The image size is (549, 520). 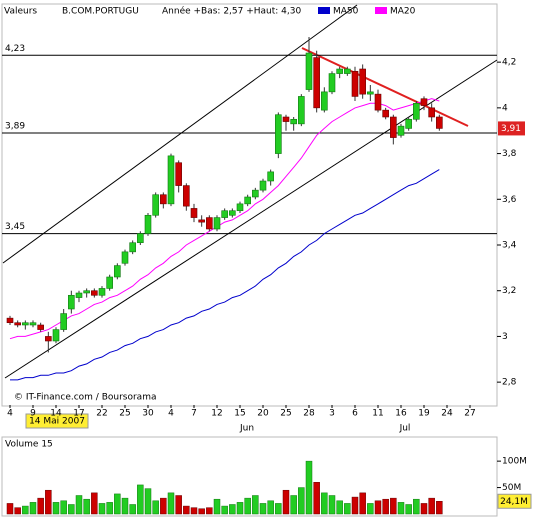 I want to click on last-label: 24,1M, so click(x=514, y=502).